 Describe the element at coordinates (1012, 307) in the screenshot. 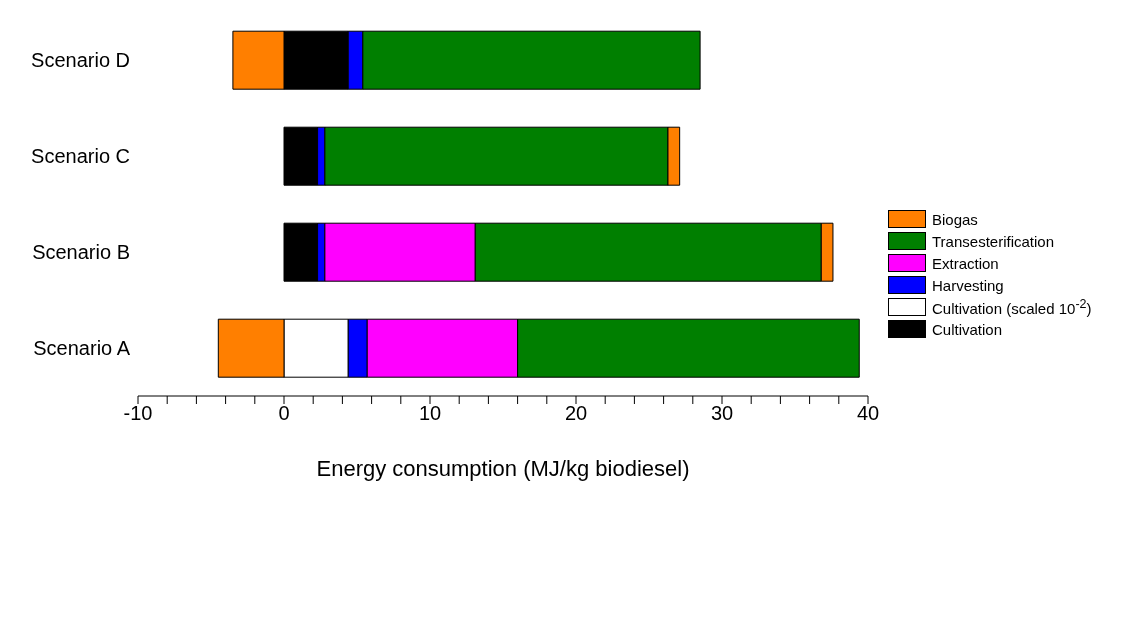

I see `legend-label: Cultivation (scaled 10$^{-2}$)` at that location.